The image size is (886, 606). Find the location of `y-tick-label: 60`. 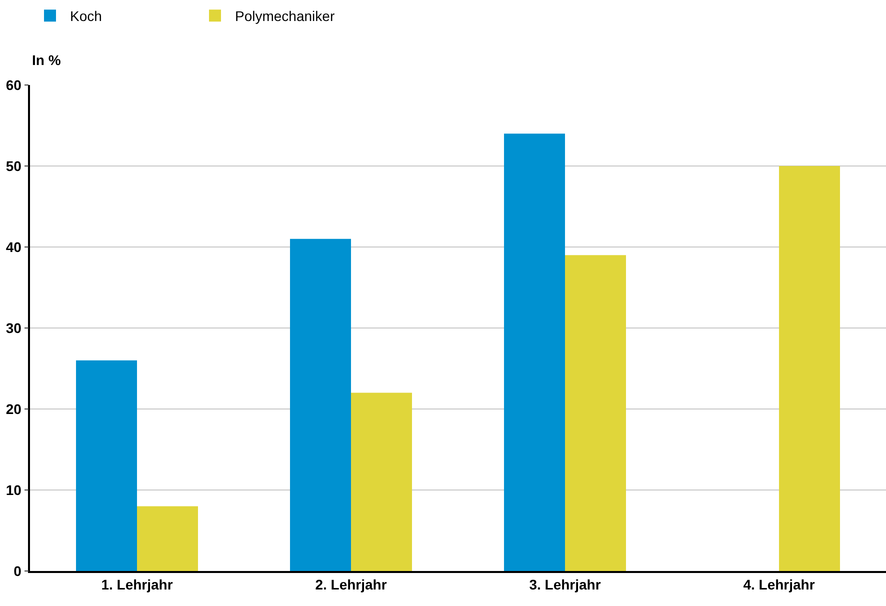

y-tick-label: 60 is located at coordinates (14, 84).